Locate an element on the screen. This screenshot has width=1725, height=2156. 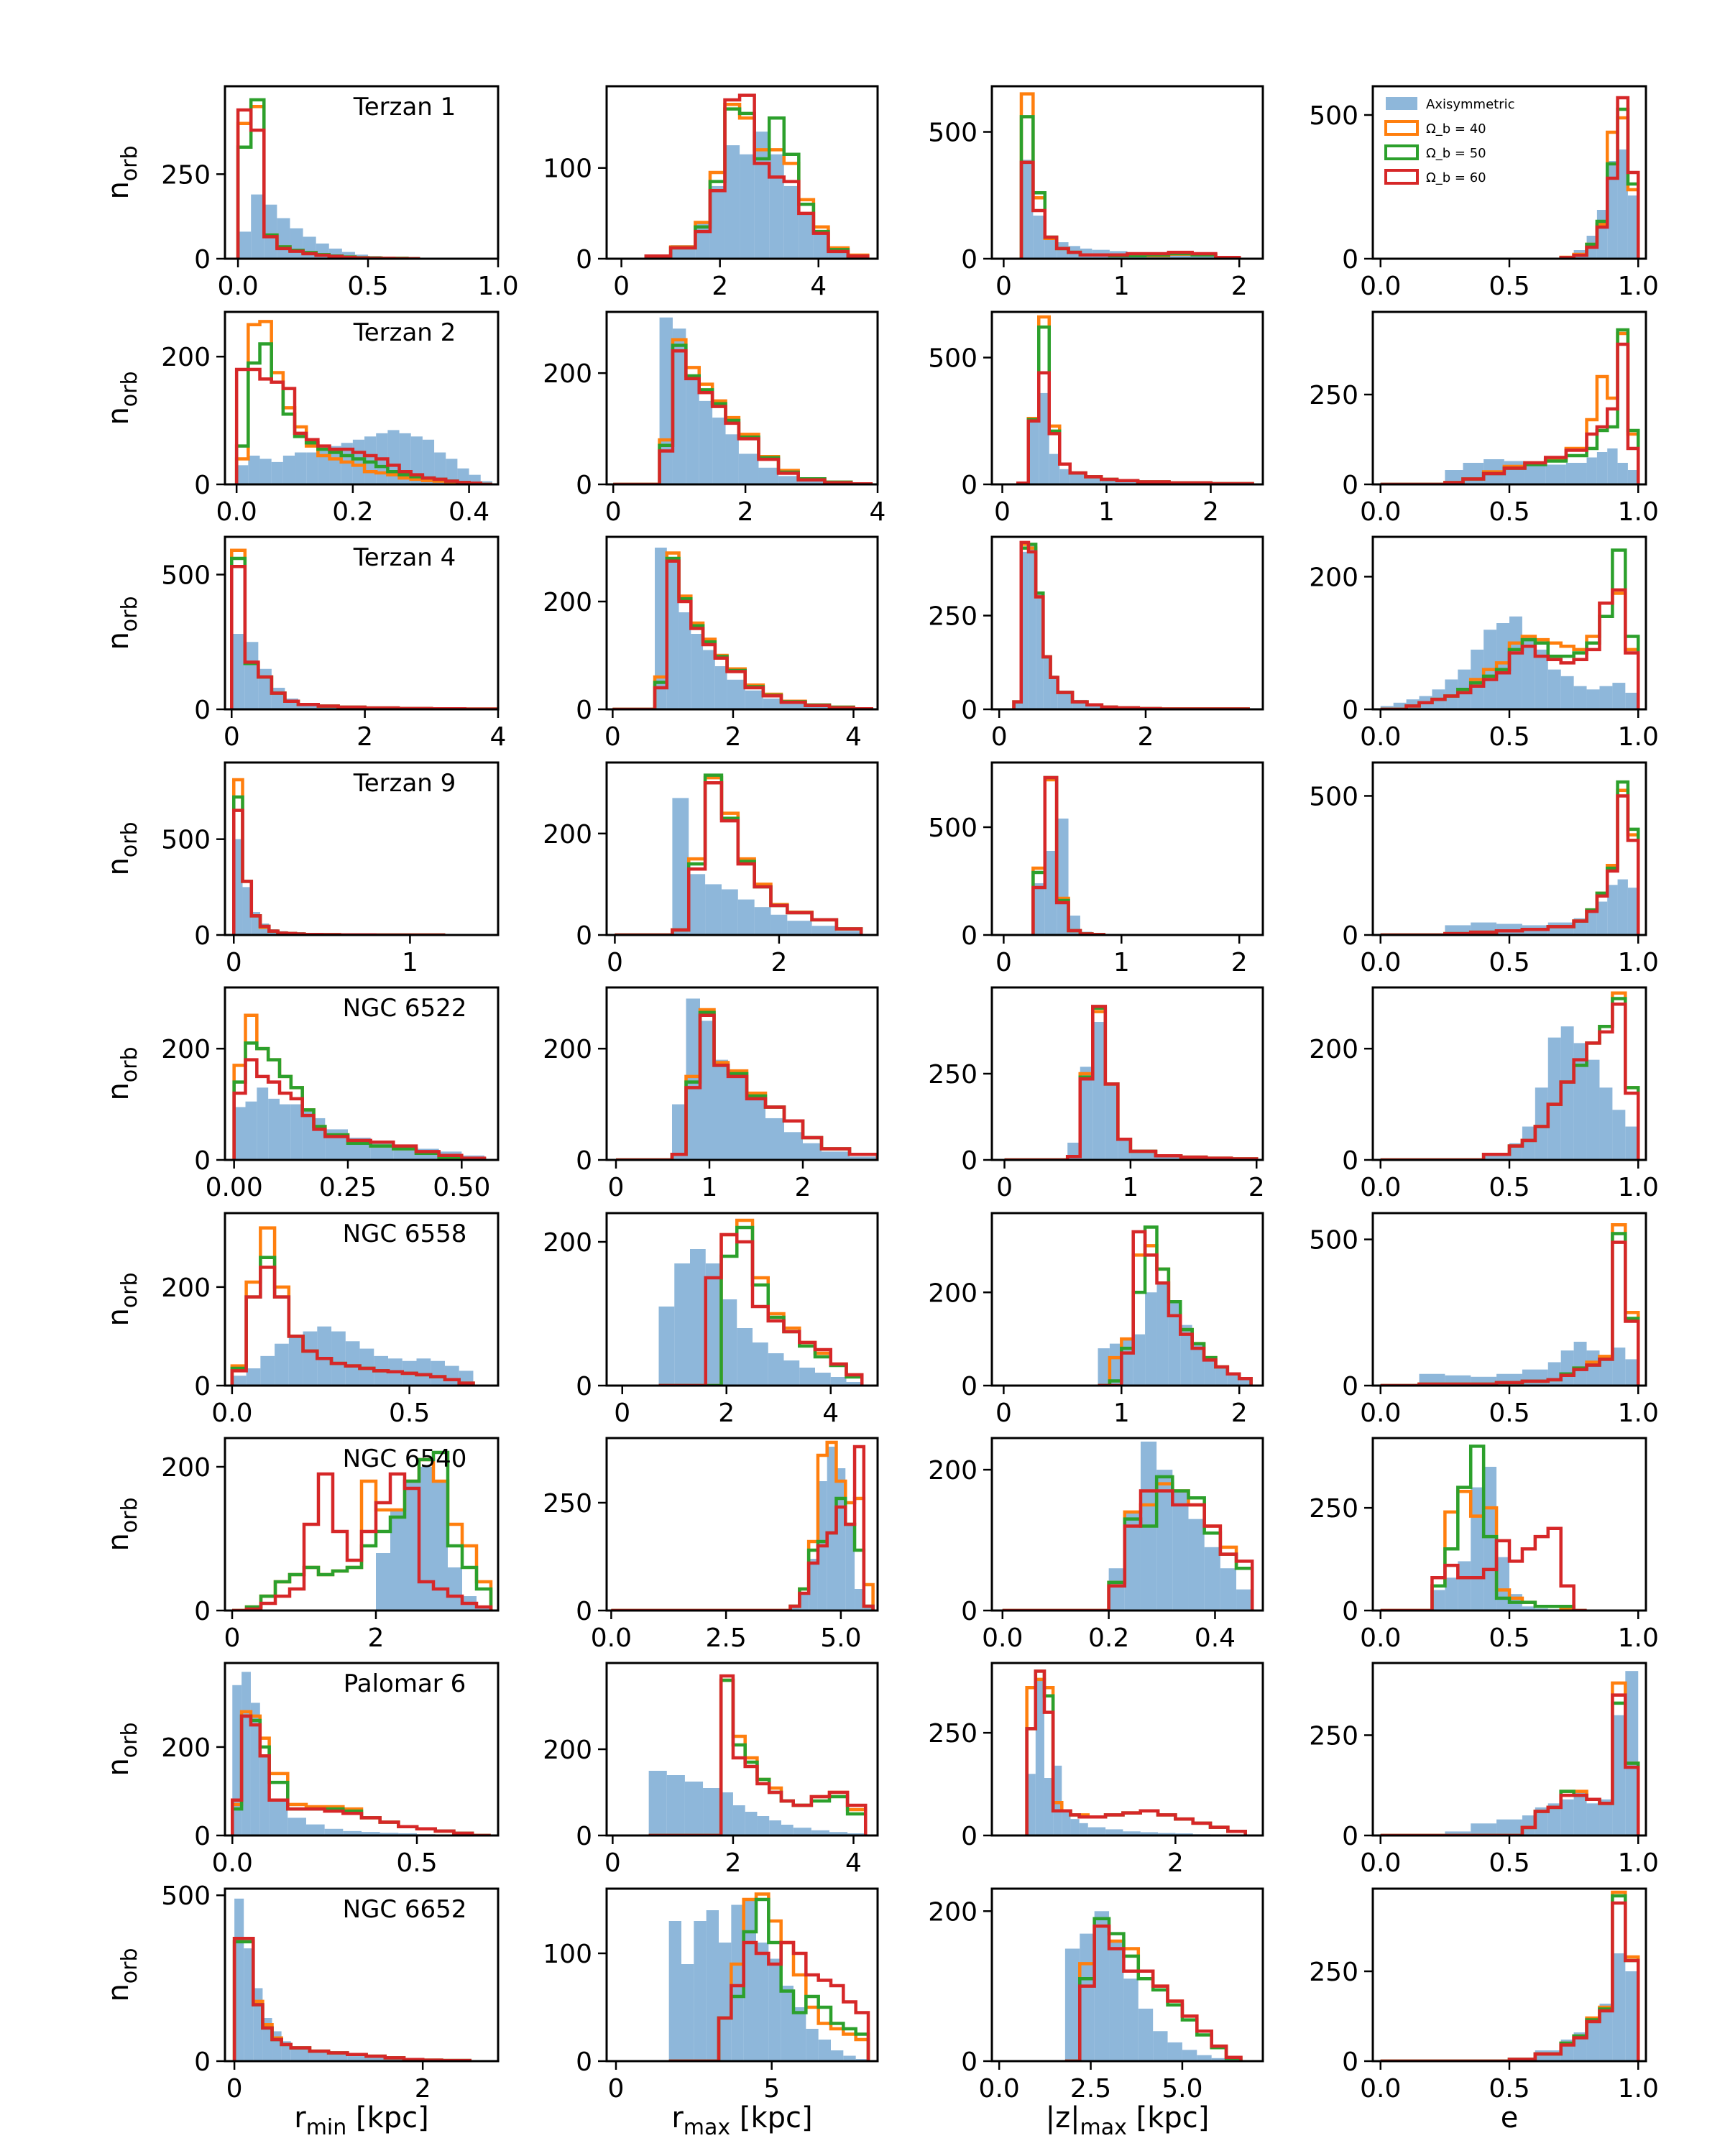
panel-r4-c4: 0.0 0.5 1.0 0 500 is located at coordinates (1484, 869).